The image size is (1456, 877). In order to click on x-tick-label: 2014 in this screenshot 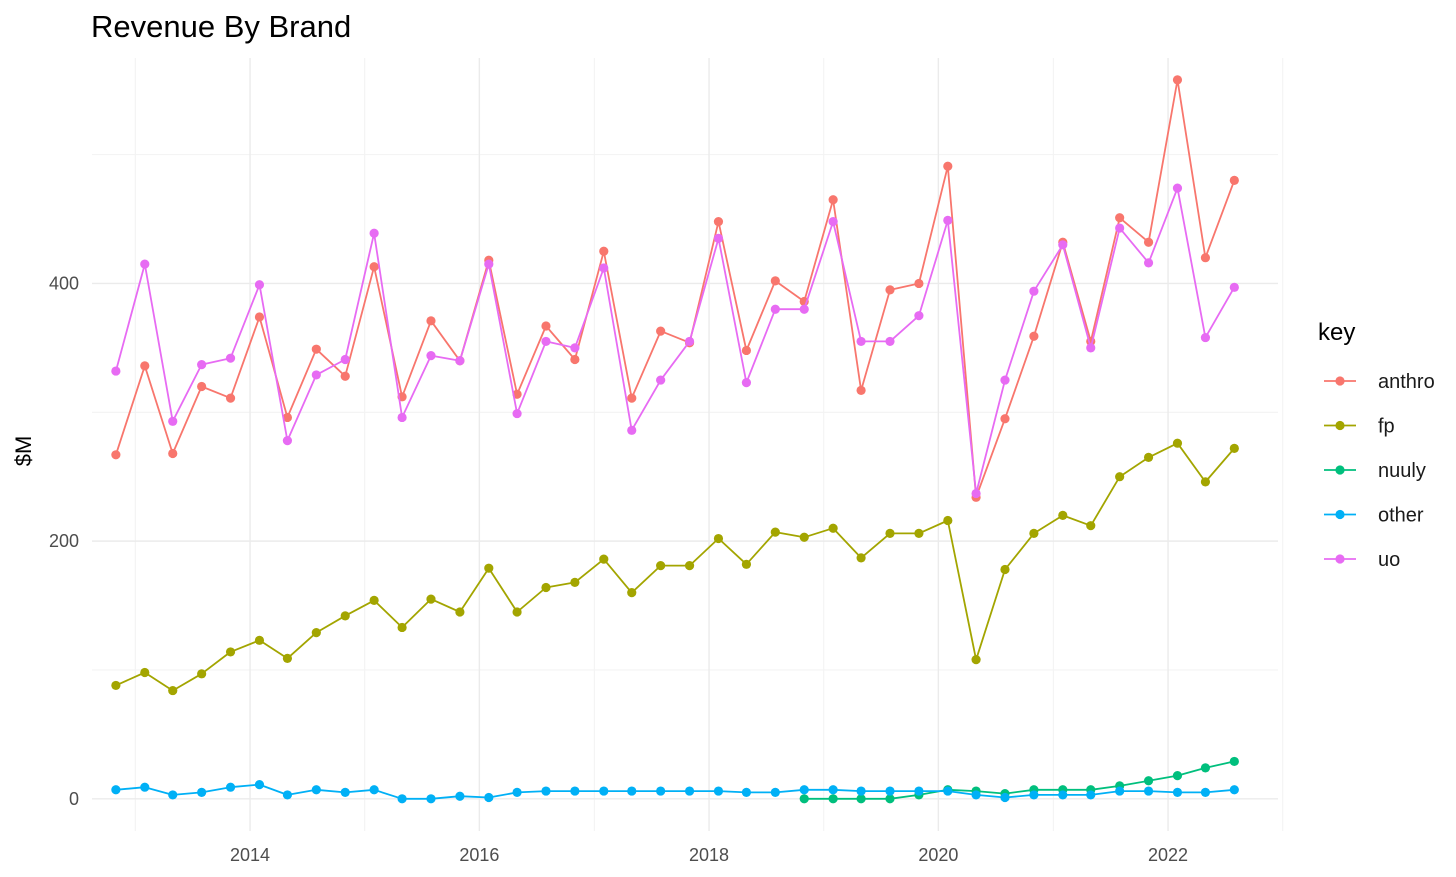, I will do `click(250, 855)`.